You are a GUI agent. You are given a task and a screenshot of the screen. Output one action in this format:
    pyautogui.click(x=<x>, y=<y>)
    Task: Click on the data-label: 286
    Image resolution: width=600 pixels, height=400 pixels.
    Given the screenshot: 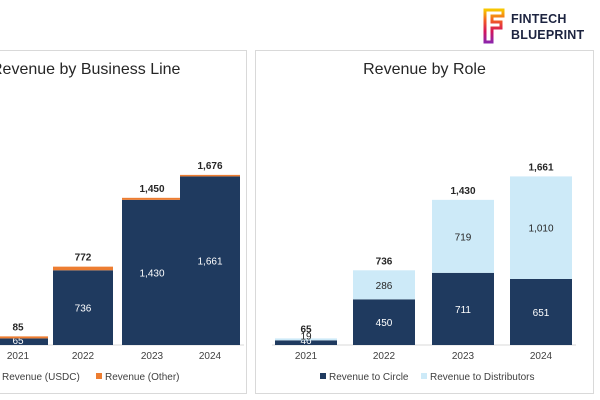 What is the action you would take?
    pyautogui.click(x=384, y=286)
    